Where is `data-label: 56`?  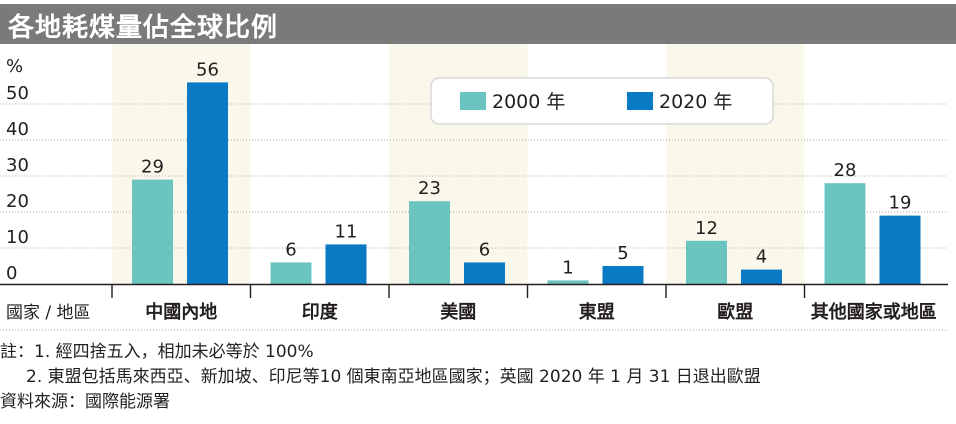 data-label: 56 is located at coordinates (207, 69).